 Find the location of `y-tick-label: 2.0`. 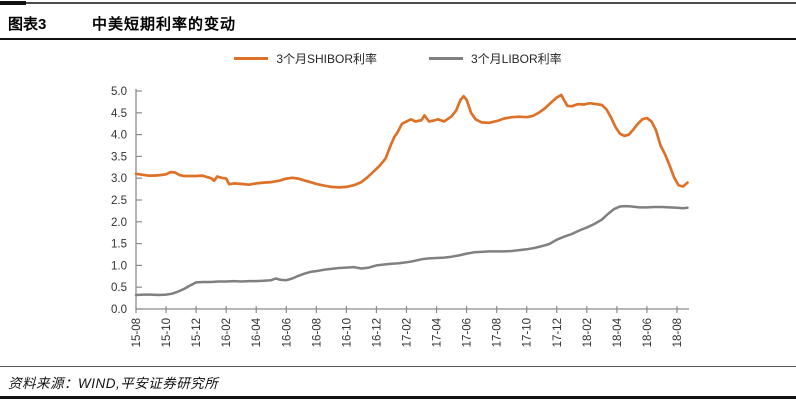

y-tick-label: 2.0 is located at coordinates (119, 223).